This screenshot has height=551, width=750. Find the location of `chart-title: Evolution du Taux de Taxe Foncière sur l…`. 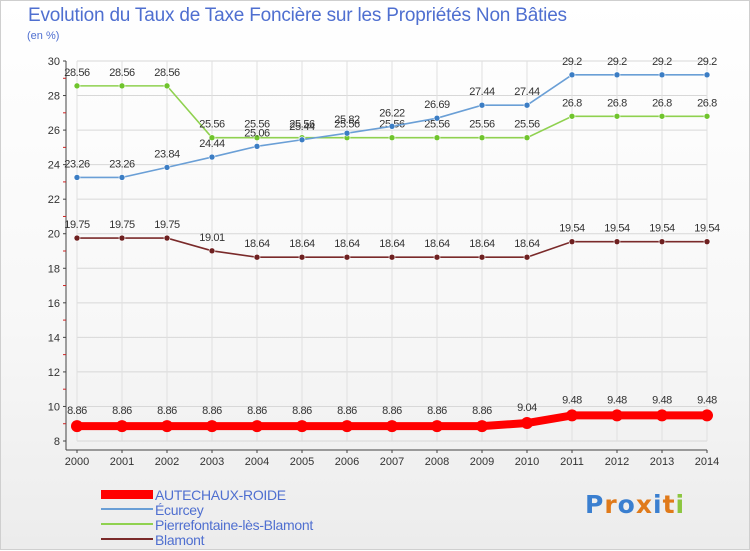

chart-title: Evolution du Taux de Taxe Foncière sur l… is located at coordinates (297, 15).